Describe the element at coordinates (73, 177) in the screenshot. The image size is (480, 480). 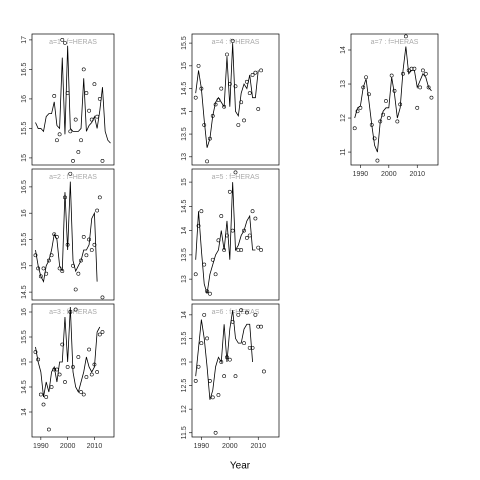
I see `panel-title: a=2 : f=HERAS` at that location.